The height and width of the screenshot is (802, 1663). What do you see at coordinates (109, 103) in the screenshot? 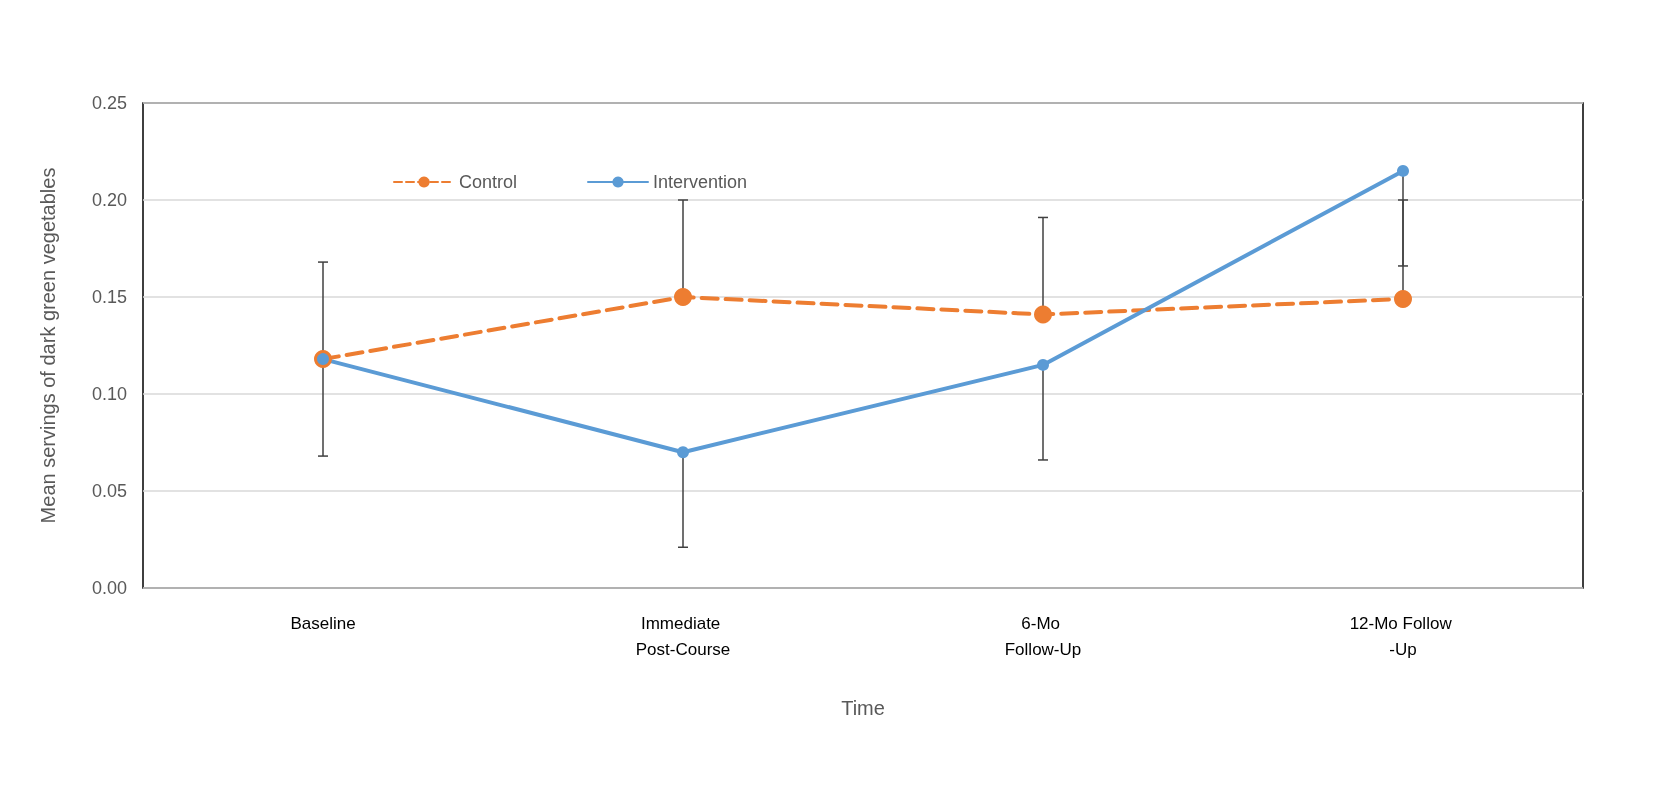
I see `y-tick-label: 0.25` at bounding box center [109, 103].